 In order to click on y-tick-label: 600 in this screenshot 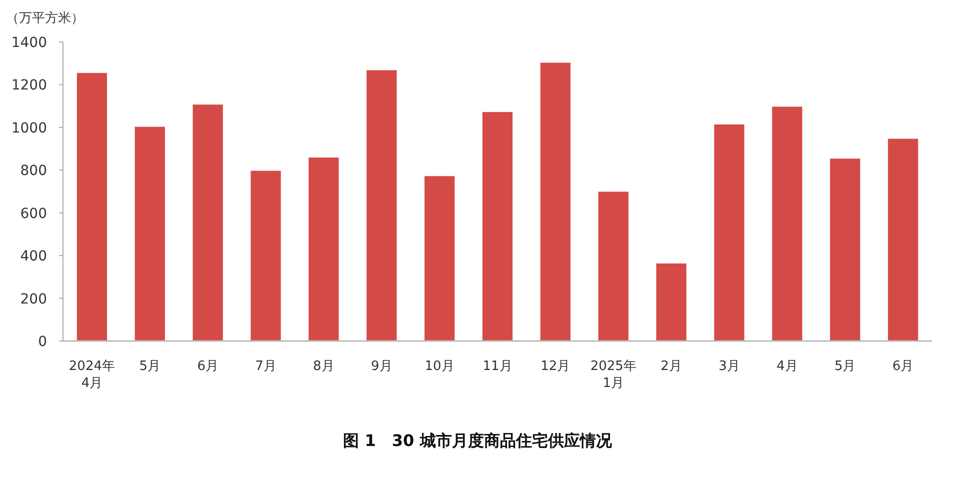, I will do `click(33, 214)`.